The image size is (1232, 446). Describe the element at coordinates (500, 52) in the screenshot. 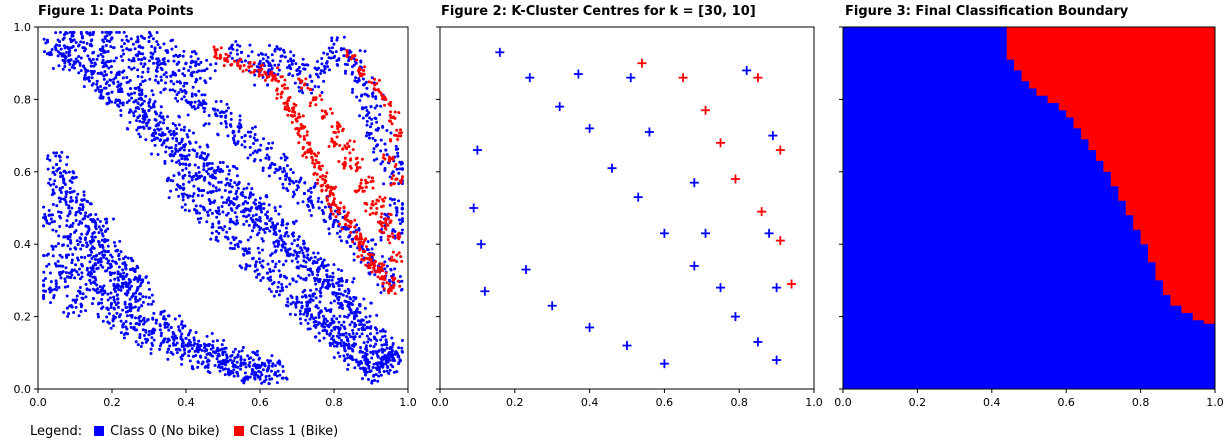

I see `cluster-centre-marker` at that location.